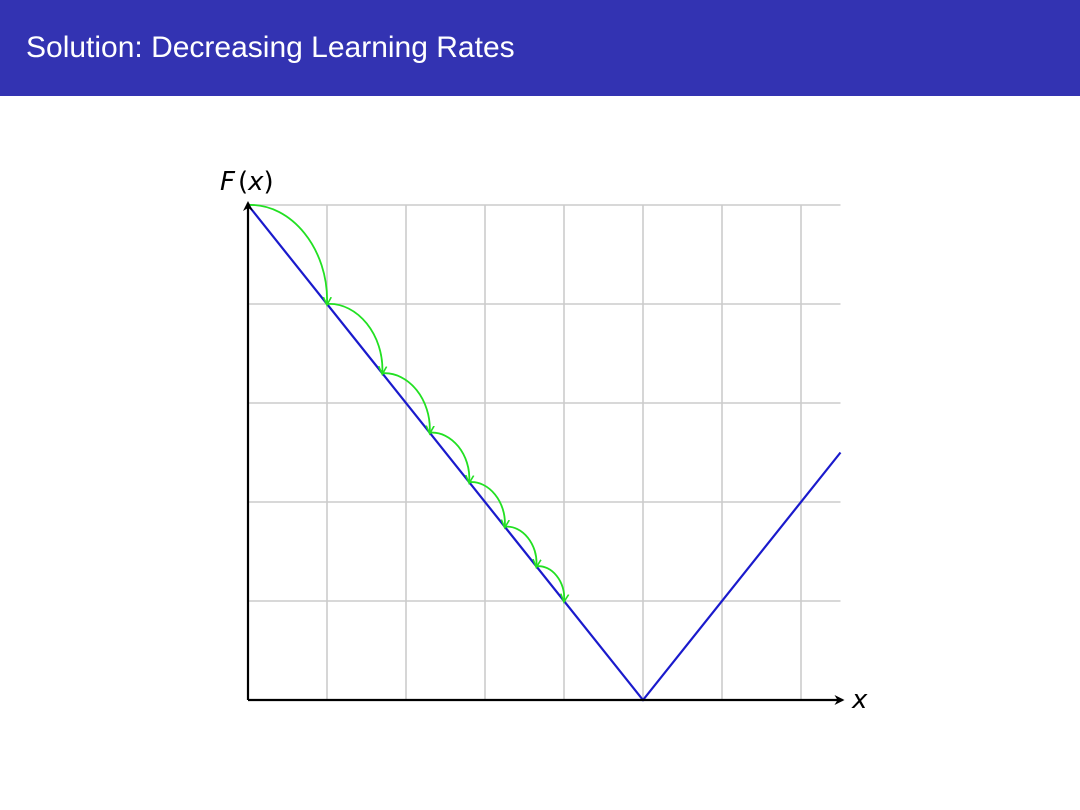 The image size is (1080, 810). Describe the element at coordinates (247, 182) in the screenshot. I see `y-axis-label: F (x)` at that location.